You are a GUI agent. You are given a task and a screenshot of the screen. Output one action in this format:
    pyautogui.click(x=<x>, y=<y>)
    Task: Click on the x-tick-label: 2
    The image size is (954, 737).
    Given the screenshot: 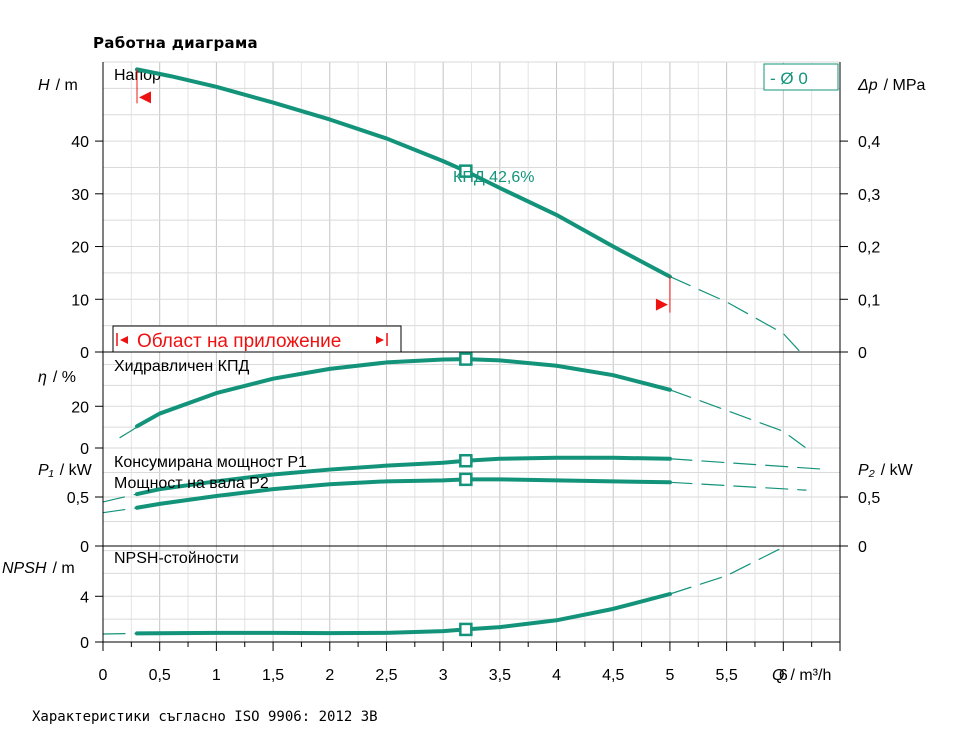 What is the action you would take?
    pyautogui.click(x=329, y=675)
    